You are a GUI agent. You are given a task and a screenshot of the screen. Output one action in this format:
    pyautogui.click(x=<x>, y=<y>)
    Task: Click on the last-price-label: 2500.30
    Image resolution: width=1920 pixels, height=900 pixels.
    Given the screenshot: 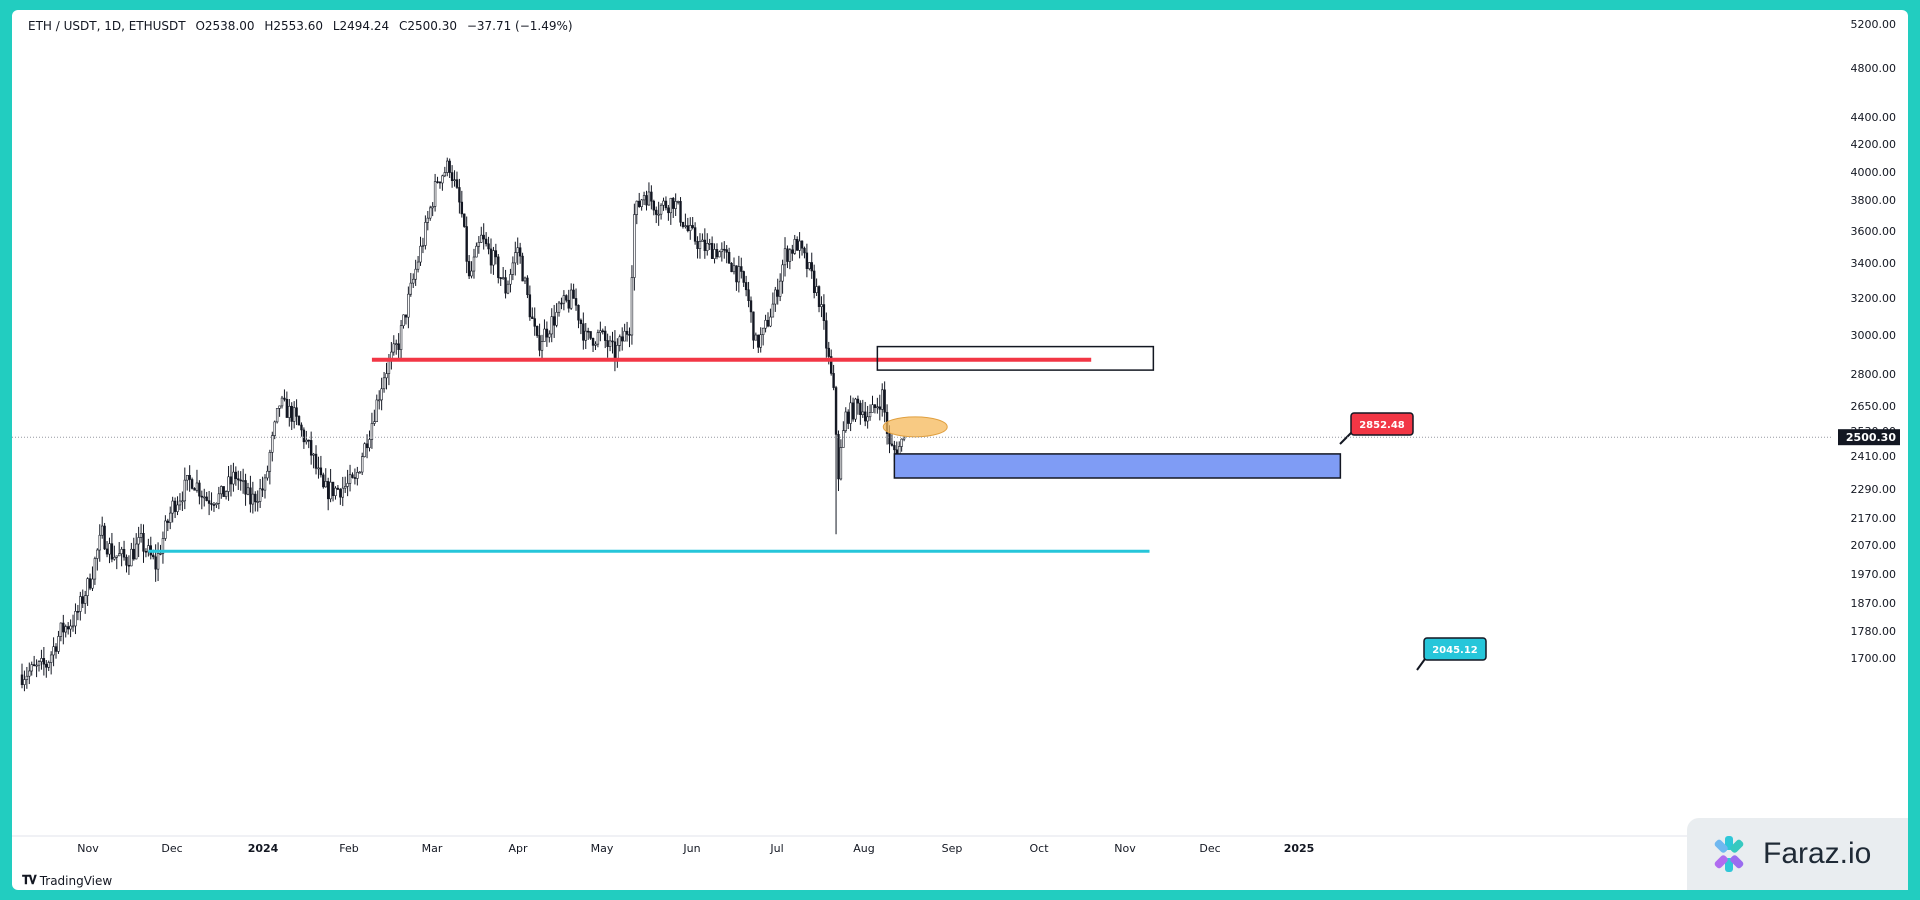 What is the action you would take?
    pyautogui.click(x=1871, y=437)
    